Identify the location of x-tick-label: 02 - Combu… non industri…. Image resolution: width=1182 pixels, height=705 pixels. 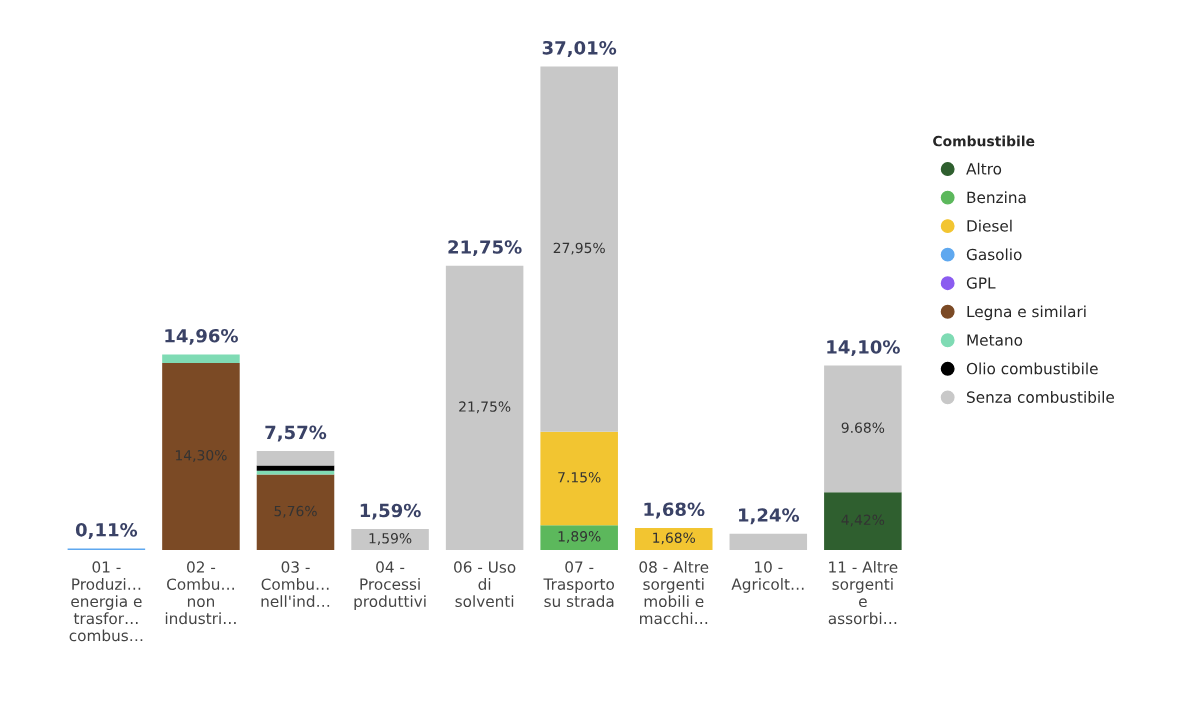
(200, 593).